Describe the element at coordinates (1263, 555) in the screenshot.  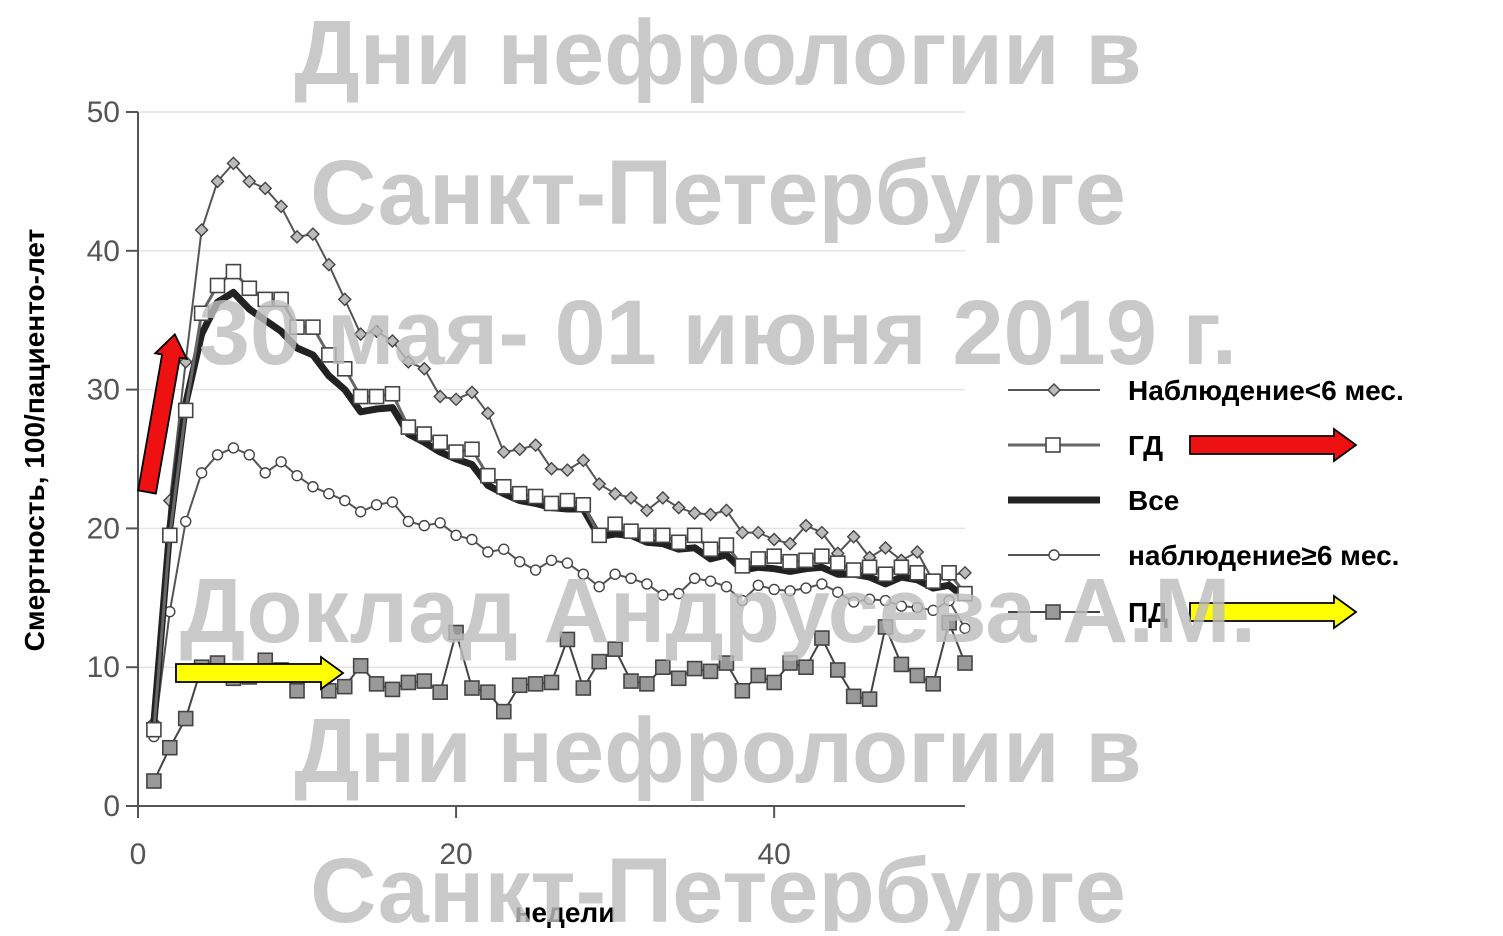
I see `legend-label: наблюдение≥6 мес.` at that location.